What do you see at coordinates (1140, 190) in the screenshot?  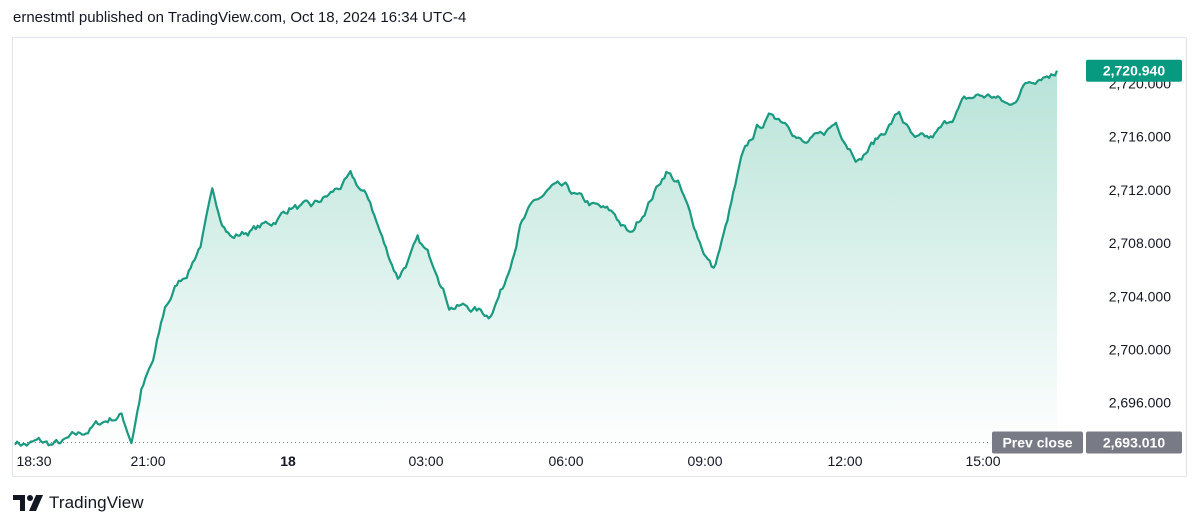 I see `y-tick-label: 2,712.000` at bounding box center [1140, 190].